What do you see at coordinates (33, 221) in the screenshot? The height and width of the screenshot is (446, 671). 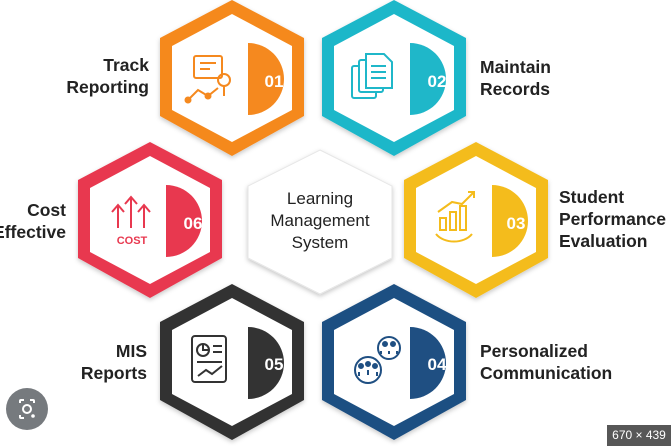 I see `label-cost-effective: Cost Effective` at bounding box center [33, 221].